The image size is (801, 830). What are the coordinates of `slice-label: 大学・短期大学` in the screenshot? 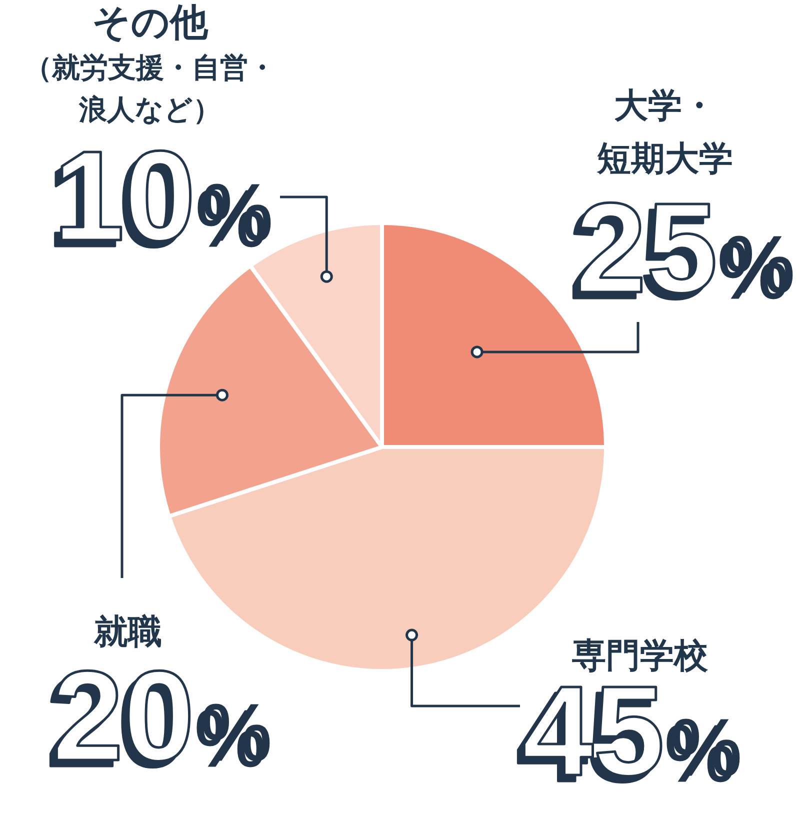 It's located at (664, 132).